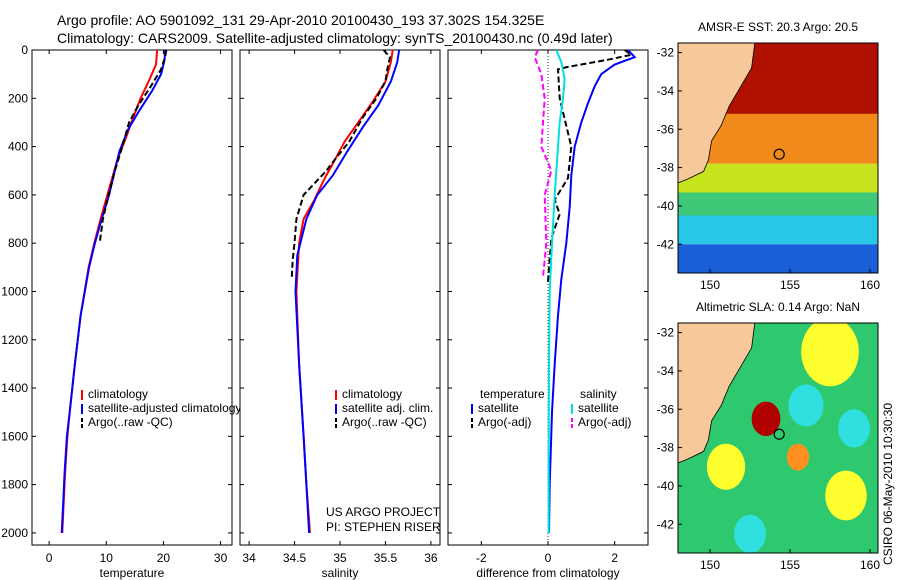 This screenshot has height=580, width=900. I want to click on x-axis-label: difference from climatology, so click(547, 573).